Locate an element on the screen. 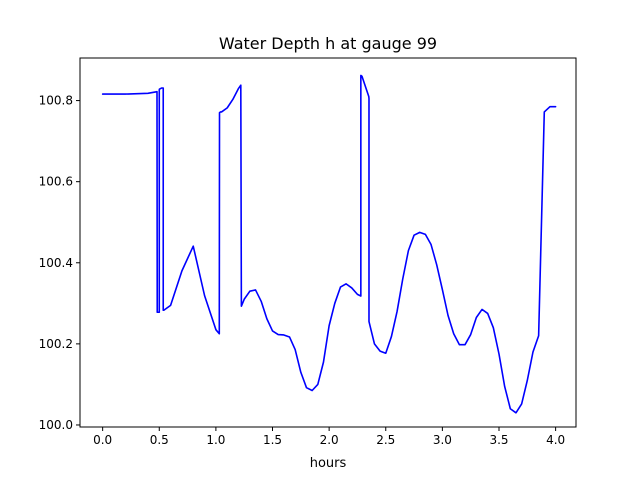 The image size is (640, 484). x-axis: 0.0 0.5 1.0 1.5 2.0 2.5 3.0 3.5 4.0 is located at coordinates (329, 437).